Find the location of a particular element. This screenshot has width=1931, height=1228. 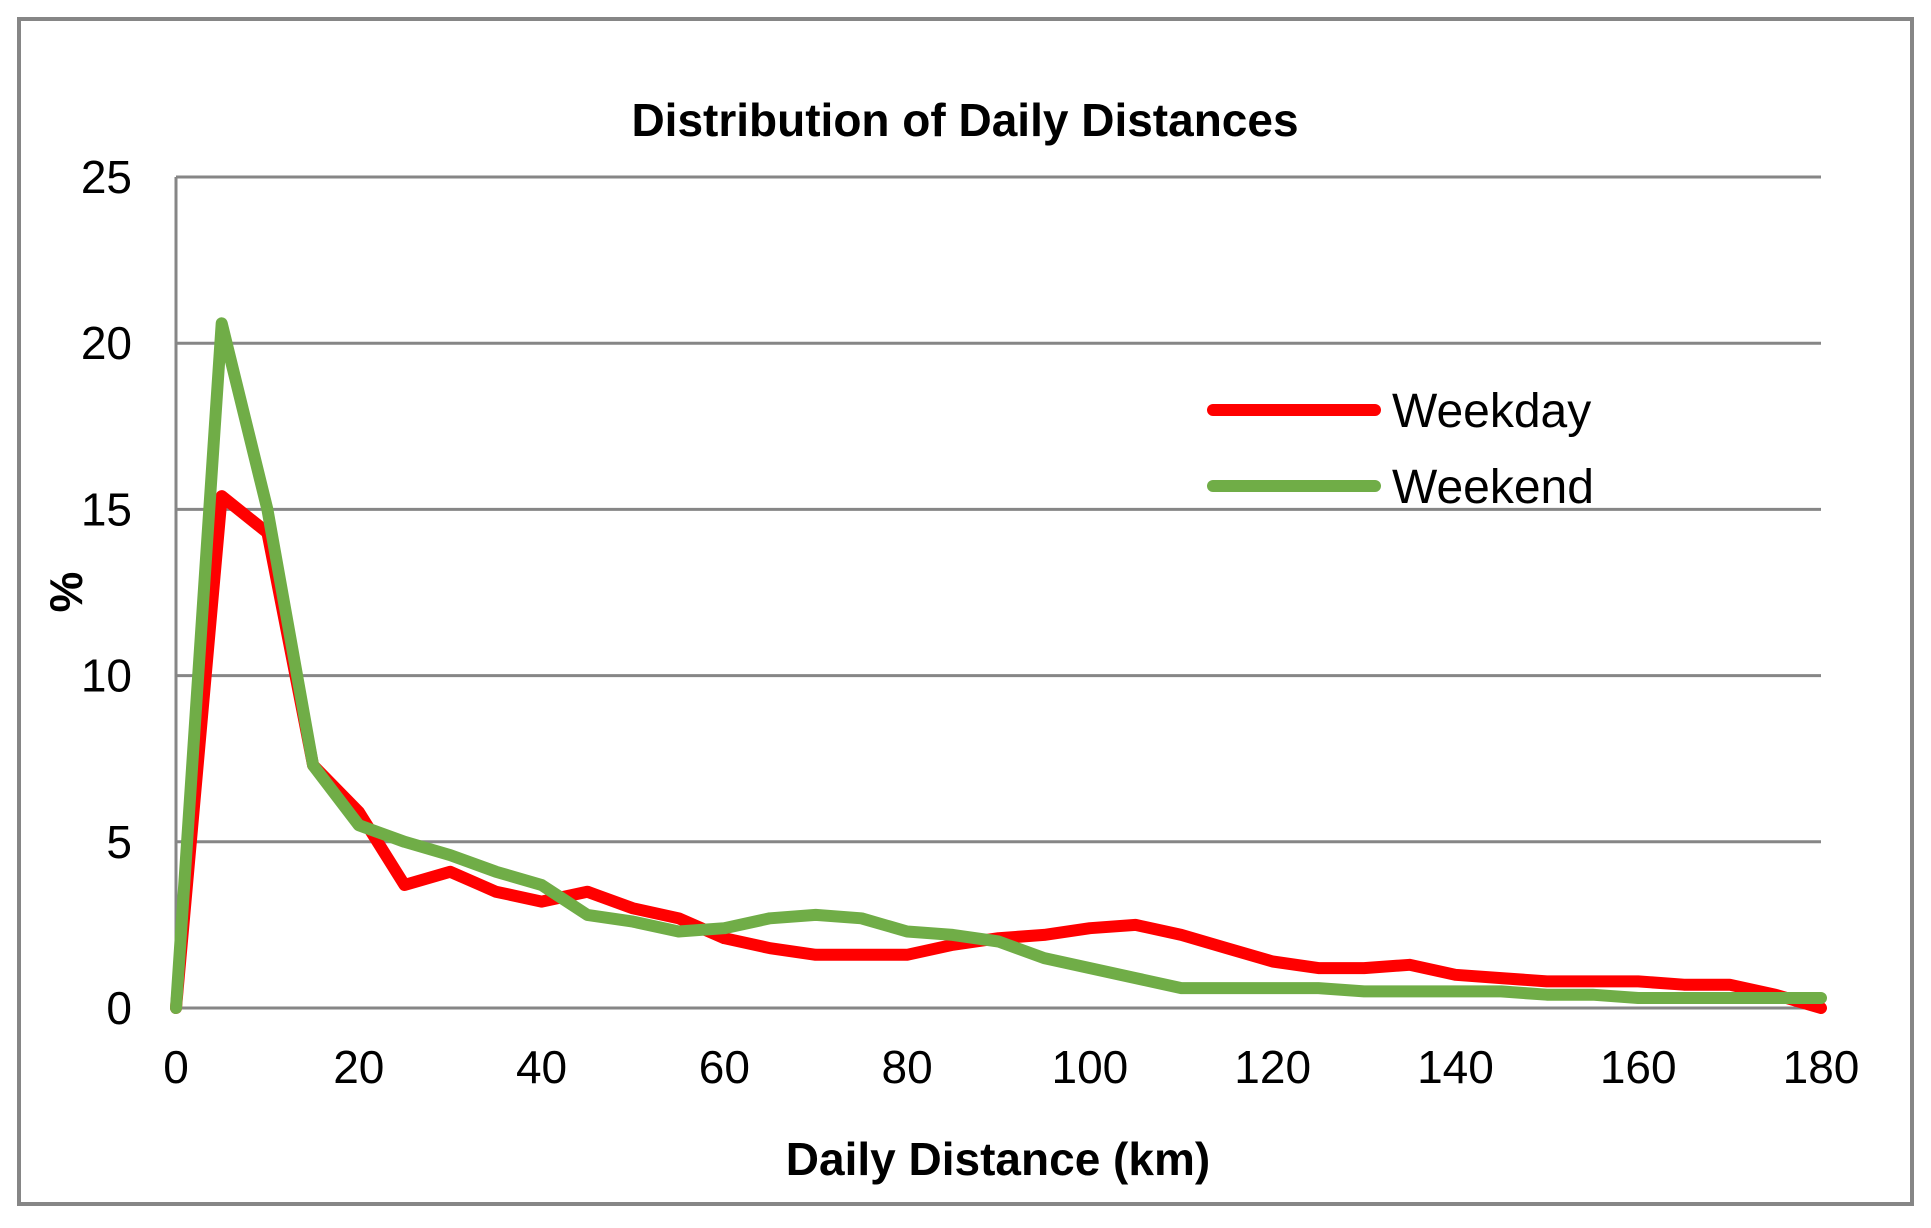

x-tick-label-120: 120 is located at coordinates (1272, 1067).